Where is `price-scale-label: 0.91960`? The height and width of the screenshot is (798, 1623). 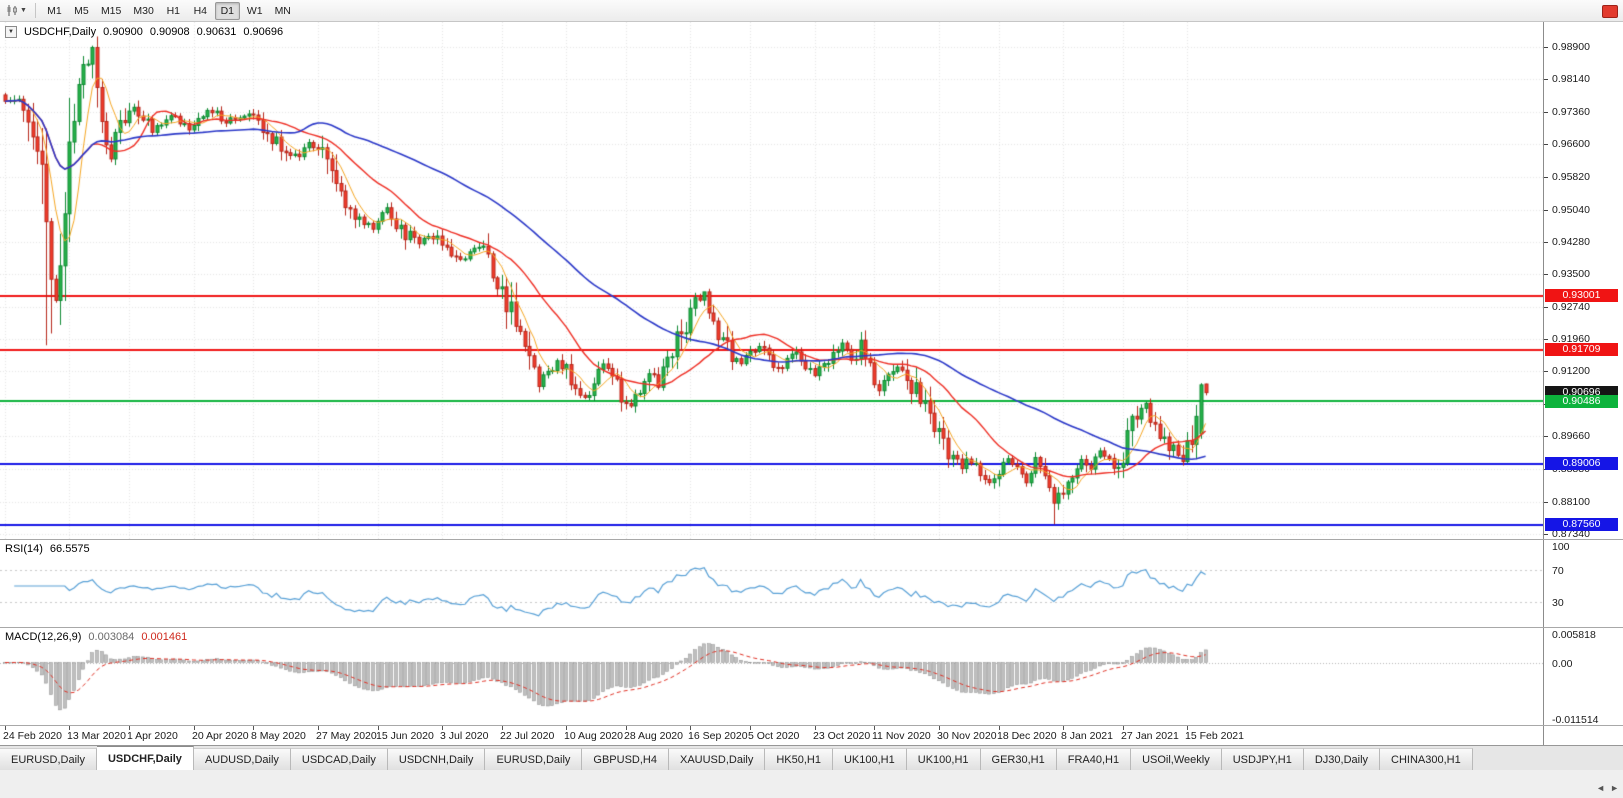
price-scale-label: 0.91960 is located at coordinates (1571, 339).